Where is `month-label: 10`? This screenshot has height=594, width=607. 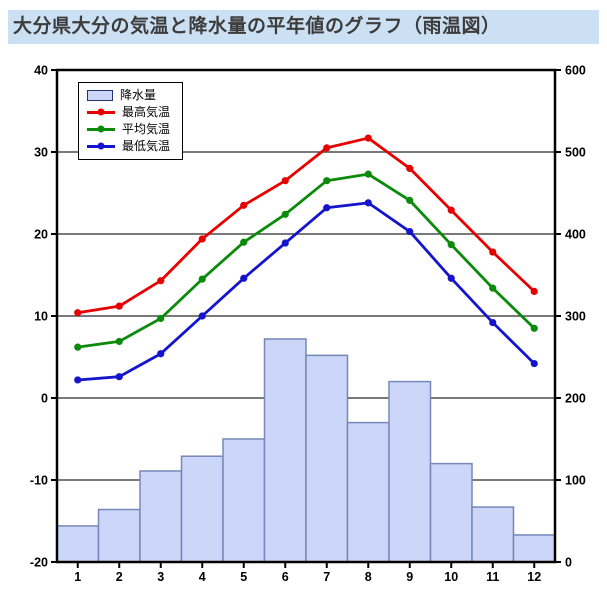
month-label: 10 is located at coordinates (451, 577).